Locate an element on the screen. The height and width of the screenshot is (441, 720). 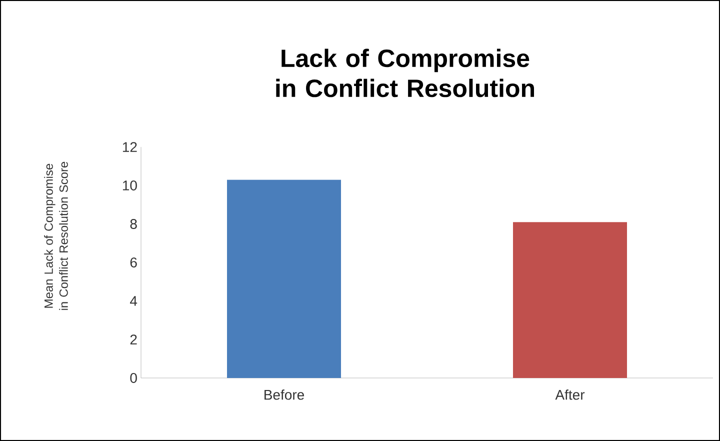
y-tick-label: 12 is located at coordinates (129, 147).